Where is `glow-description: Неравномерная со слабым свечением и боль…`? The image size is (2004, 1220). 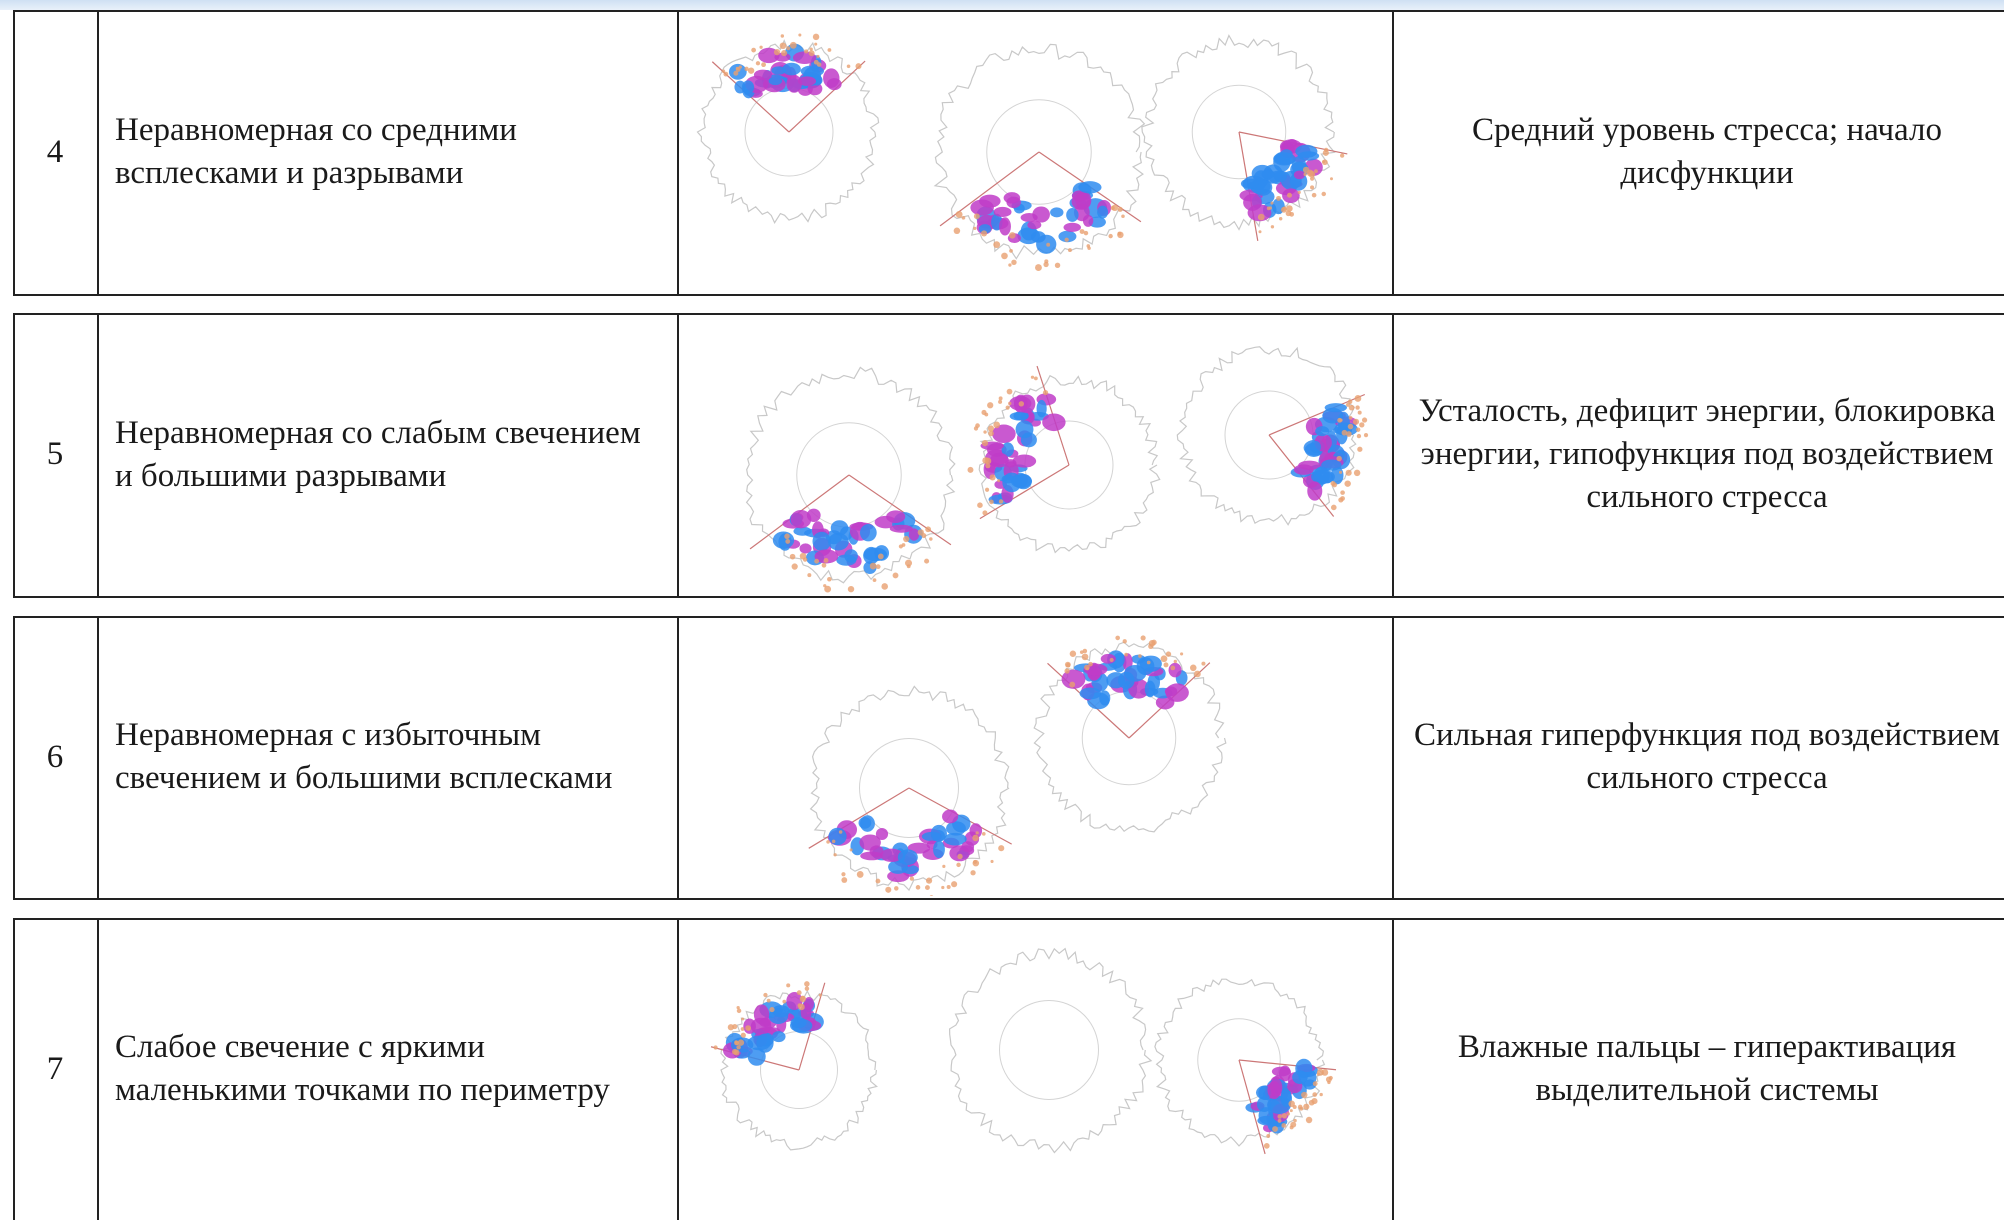
glow-description: Неравномерная со слабым свечением и боль… is located at coordinates (378, 454).